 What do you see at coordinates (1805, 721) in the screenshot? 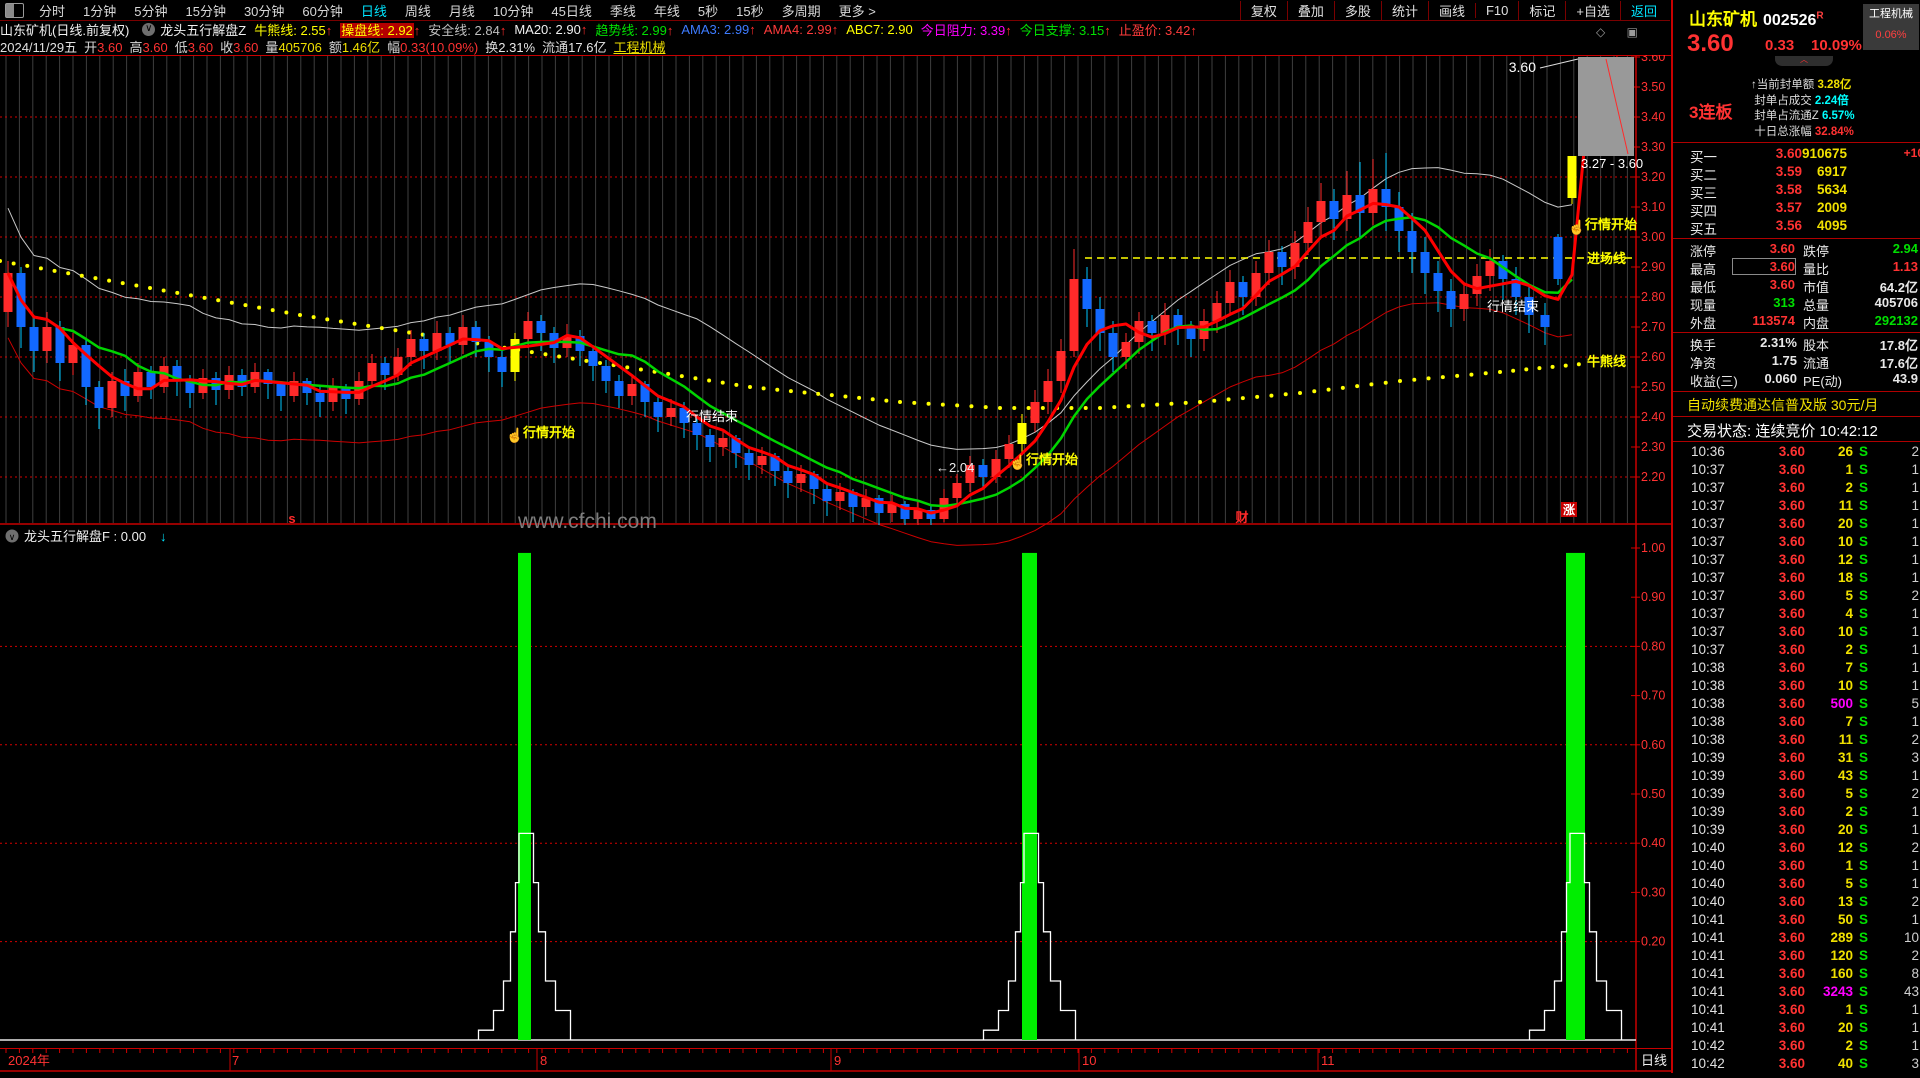
I see `tick-row: 10:38 3.60 7 S 1` at bounding box center [1805, 721].